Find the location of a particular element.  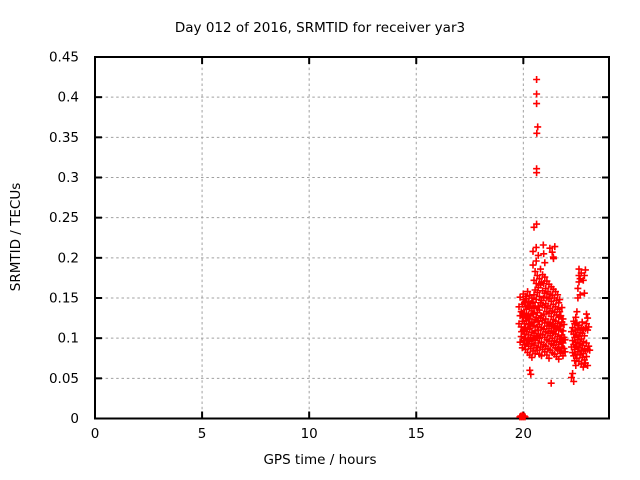

x-tick-label: 5 is located at coordinates (202, 434).